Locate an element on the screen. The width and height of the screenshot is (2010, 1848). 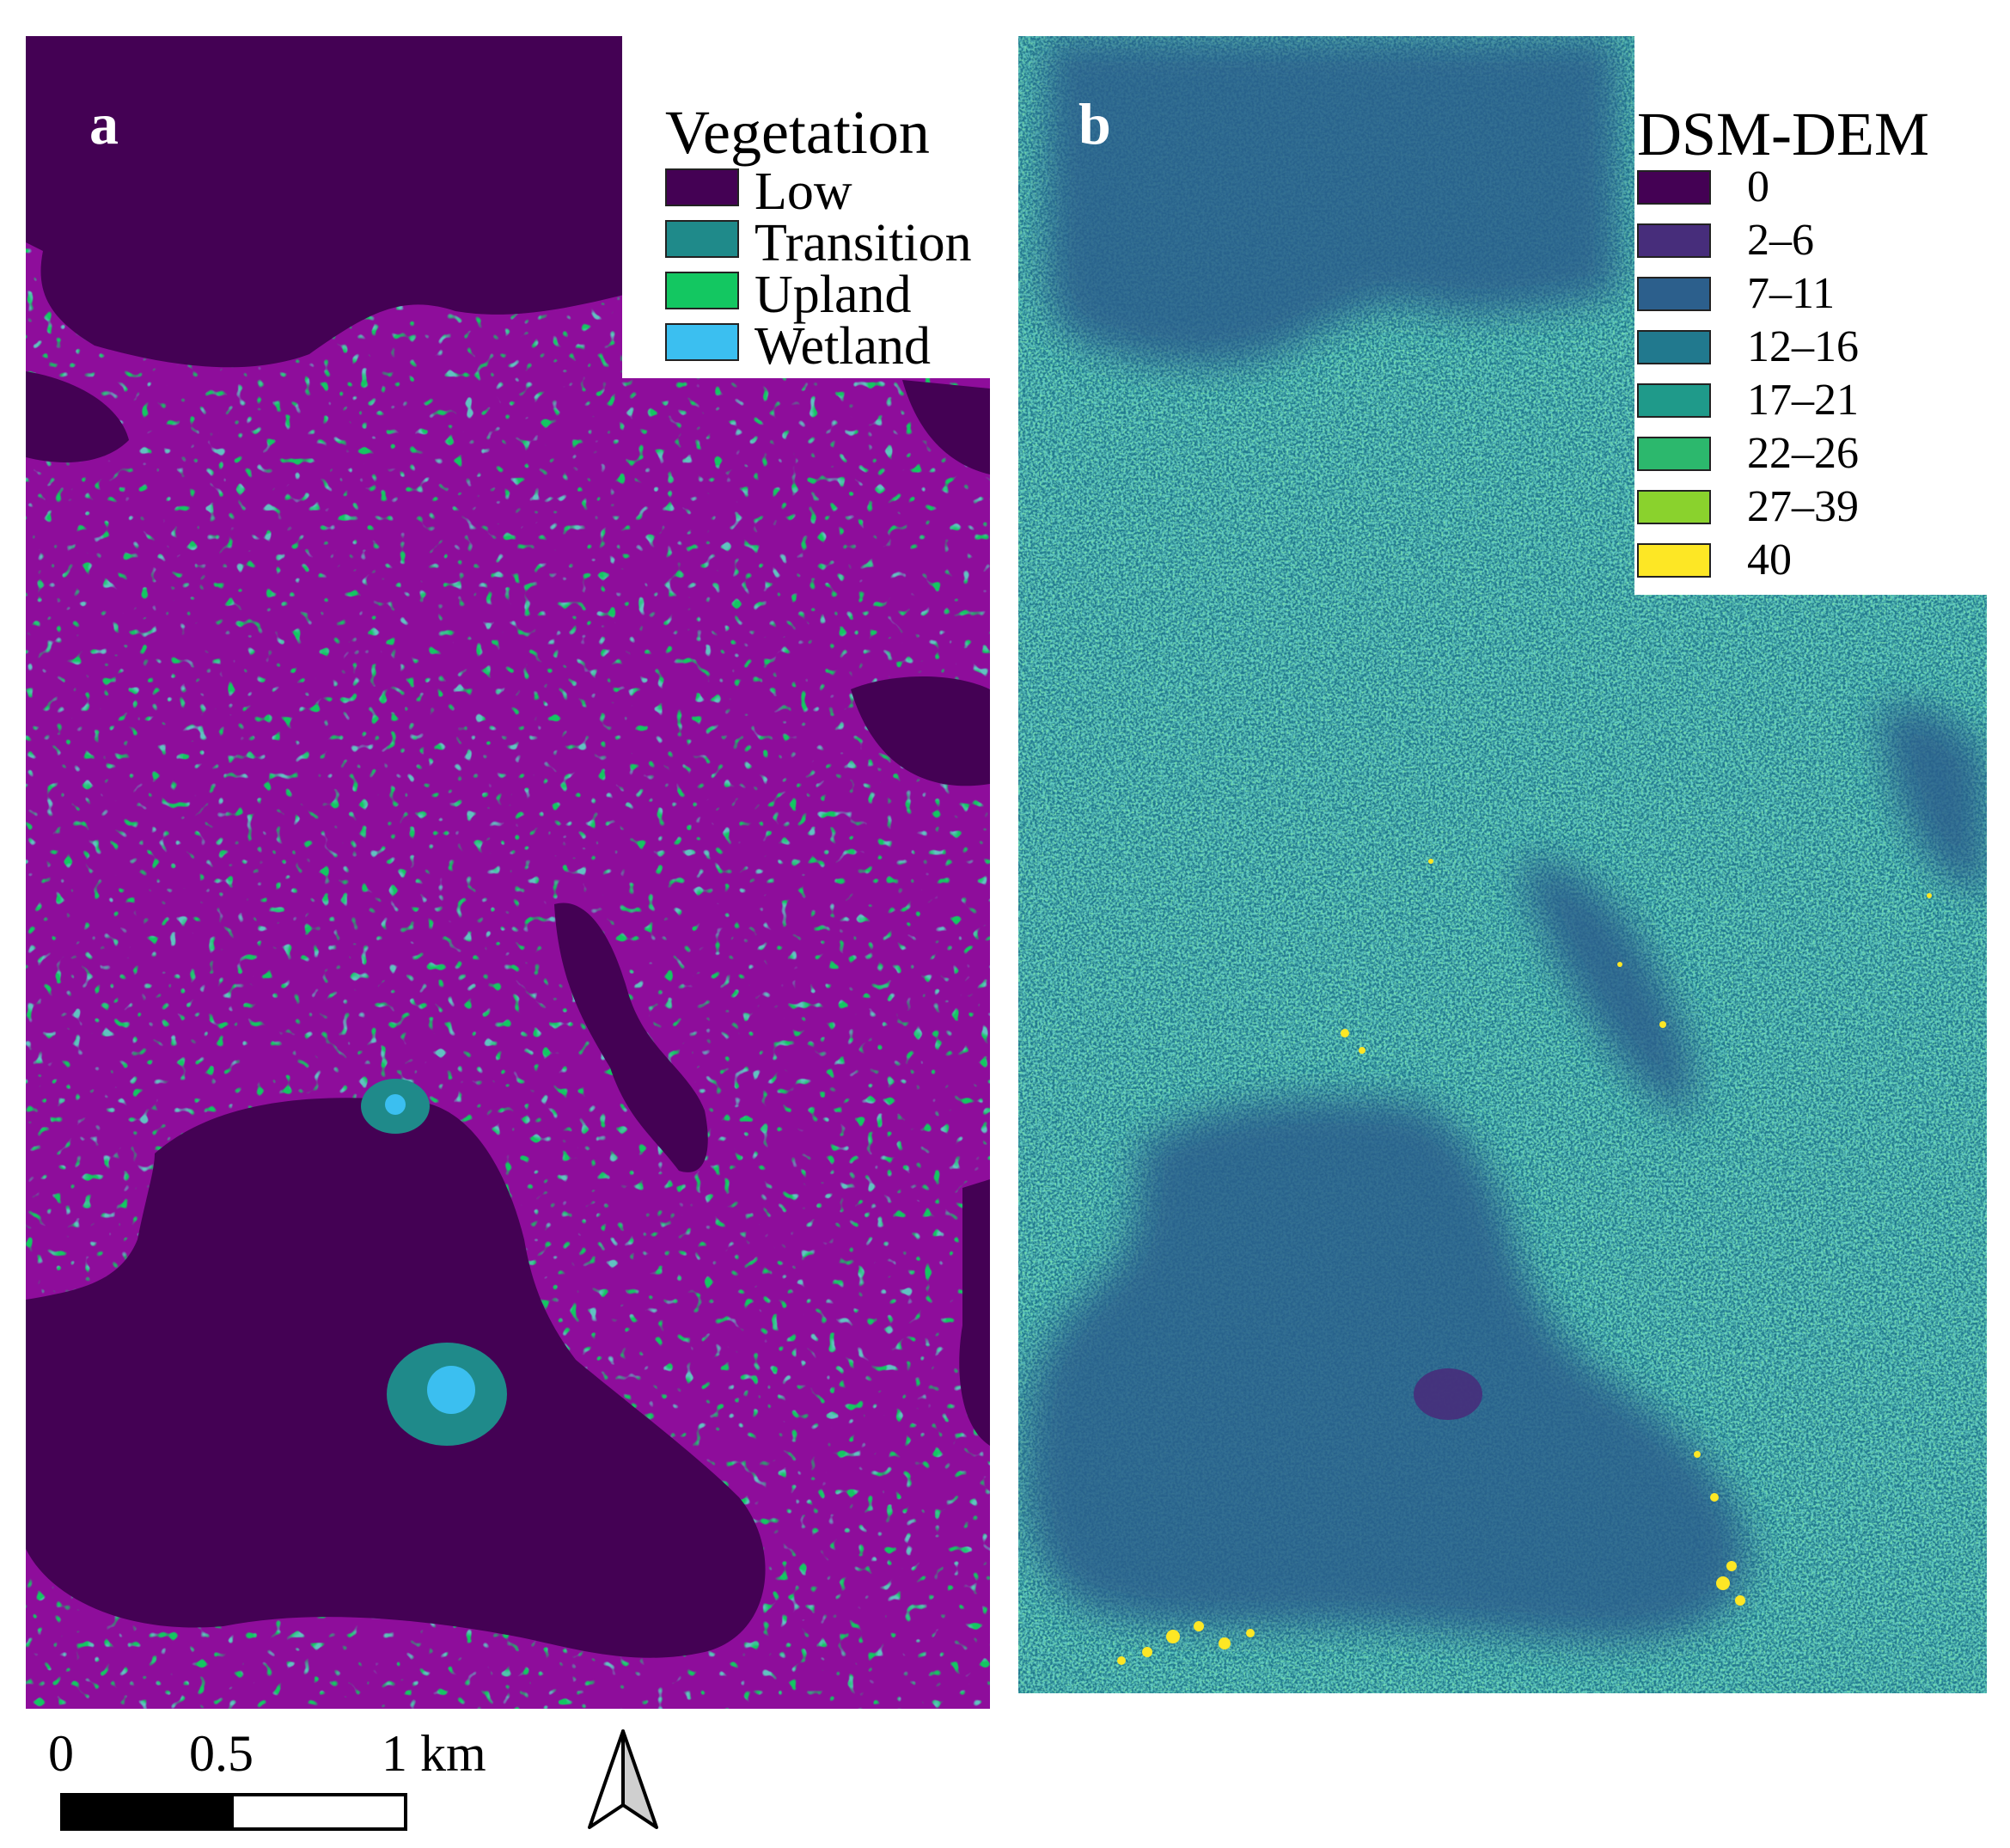
legend-label: 2–6 is located at coordinates (1780, 240).